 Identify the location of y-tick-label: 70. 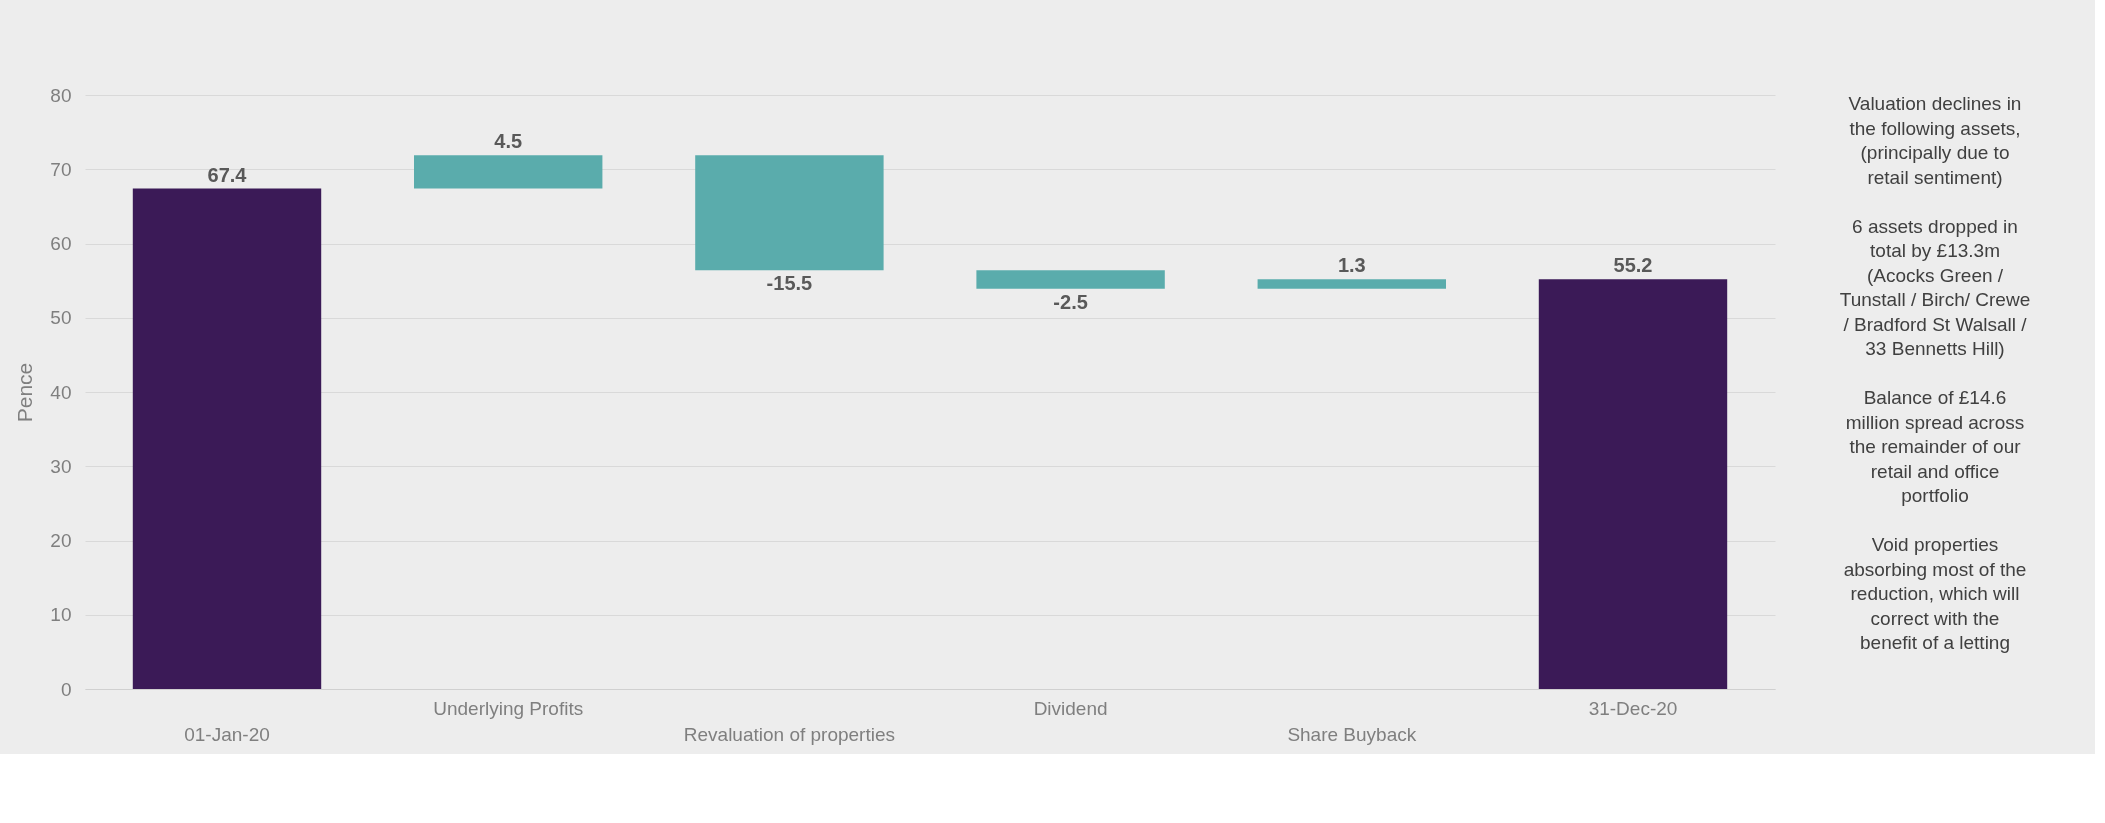
(61, 169).